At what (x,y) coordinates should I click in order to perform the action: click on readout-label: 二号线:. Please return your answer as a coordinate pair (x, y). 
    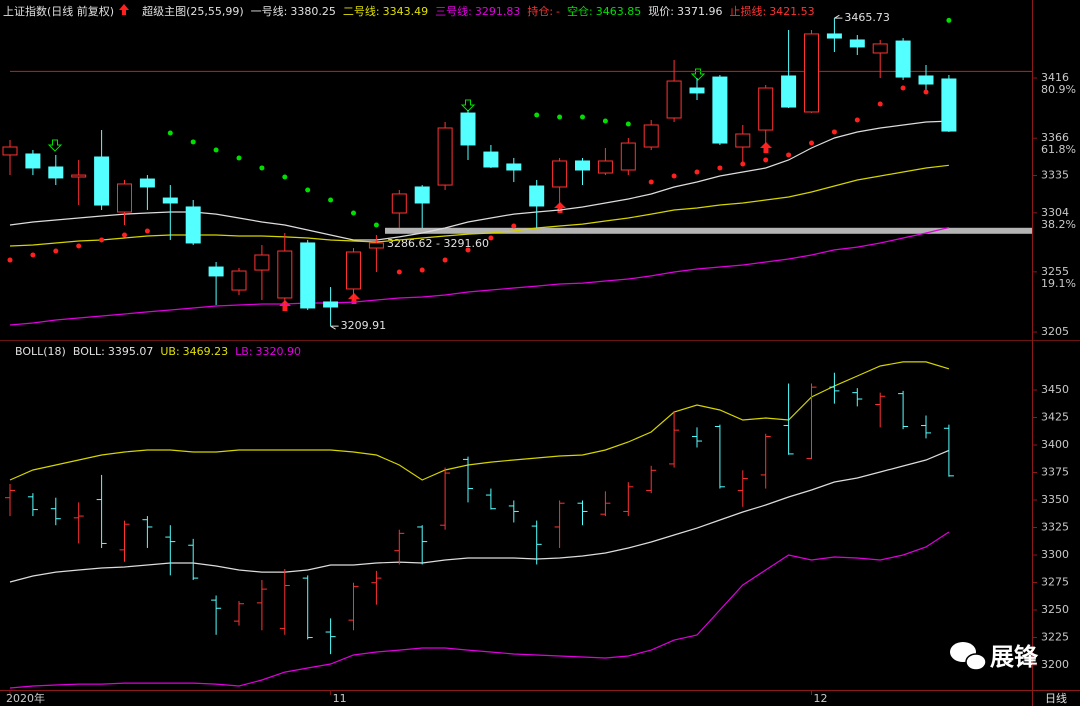
    Looking at the image, I should click on (361, 11).